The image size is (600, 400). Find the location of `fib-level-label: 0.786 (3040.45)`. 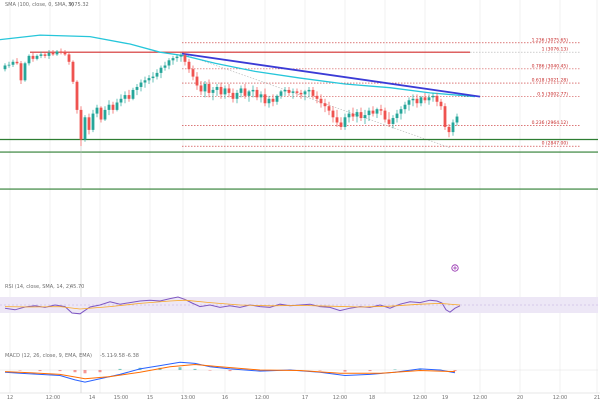

fib-level-label: 0.786 (3040.45) is located at coordinates (550, 66).